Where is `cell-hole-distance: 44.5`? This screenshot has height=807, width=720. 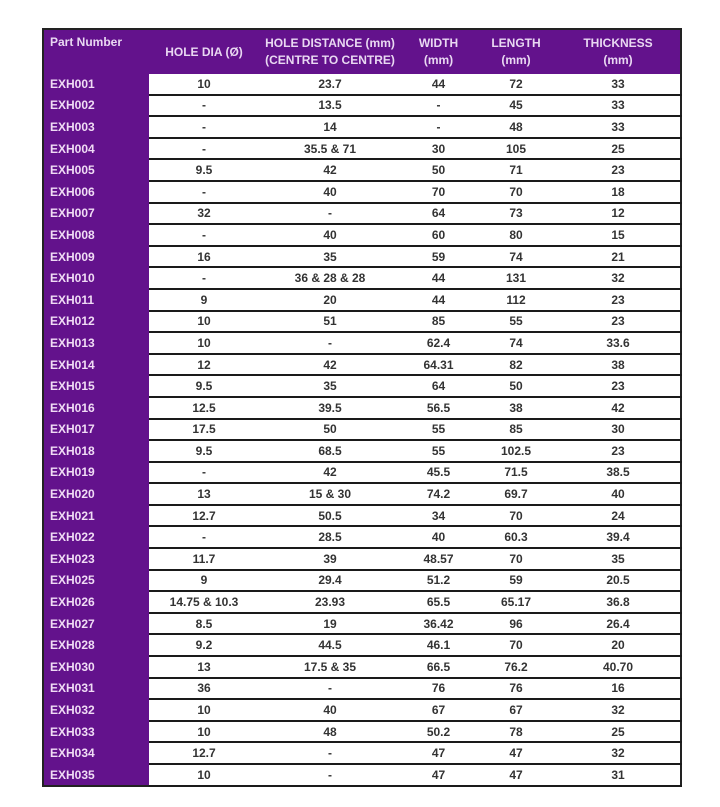
cell-hole-distance: 44.5 is located at coordinates (330, 646).